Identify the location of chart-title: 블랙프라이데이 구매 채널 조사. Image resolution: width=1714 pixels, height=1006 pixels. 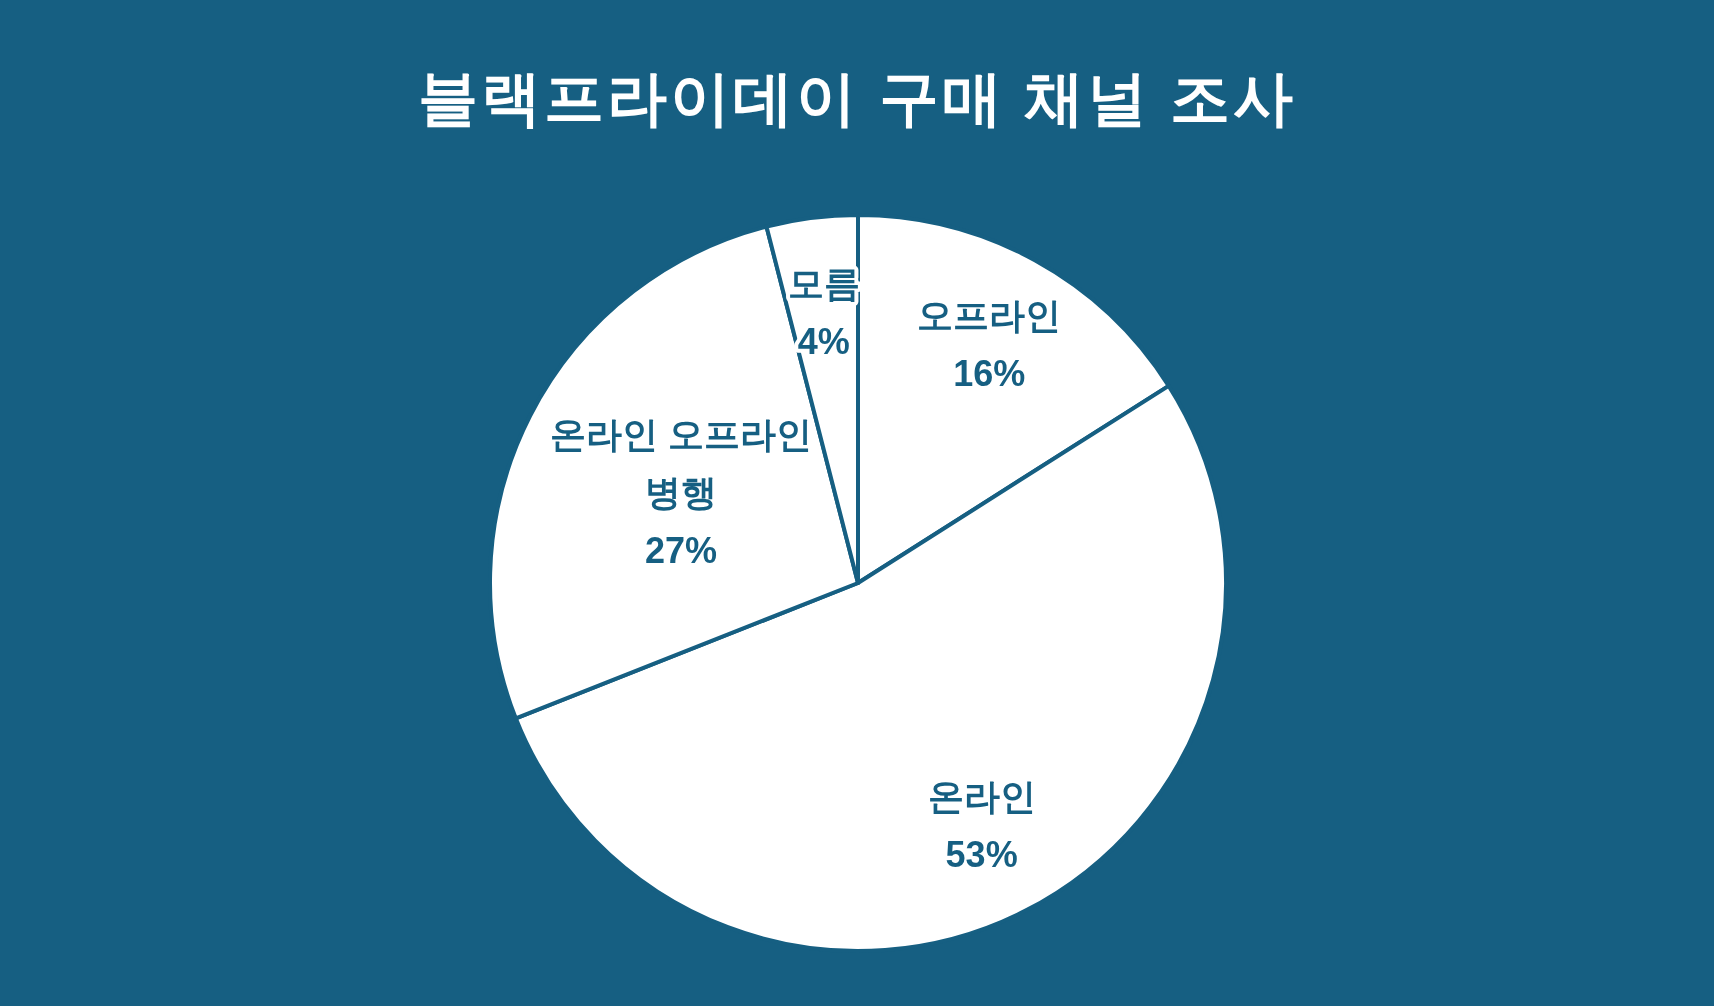
(857, 98).